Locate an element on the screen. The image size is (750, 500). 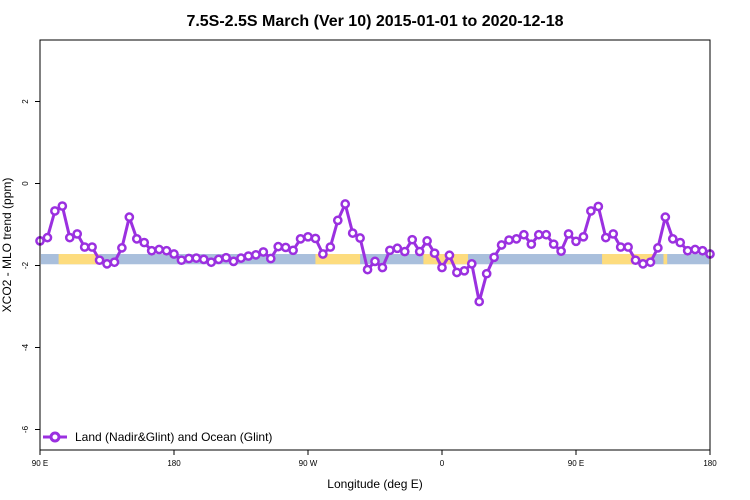
legend: Land (Nadir&Glint) and Ocean (Glint) is located at coordinates (157, 437).